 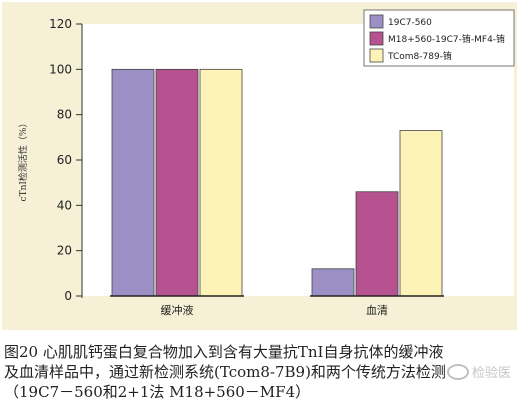 I want to click on legend-label: 19C7-560, so click(x=410, y=23).